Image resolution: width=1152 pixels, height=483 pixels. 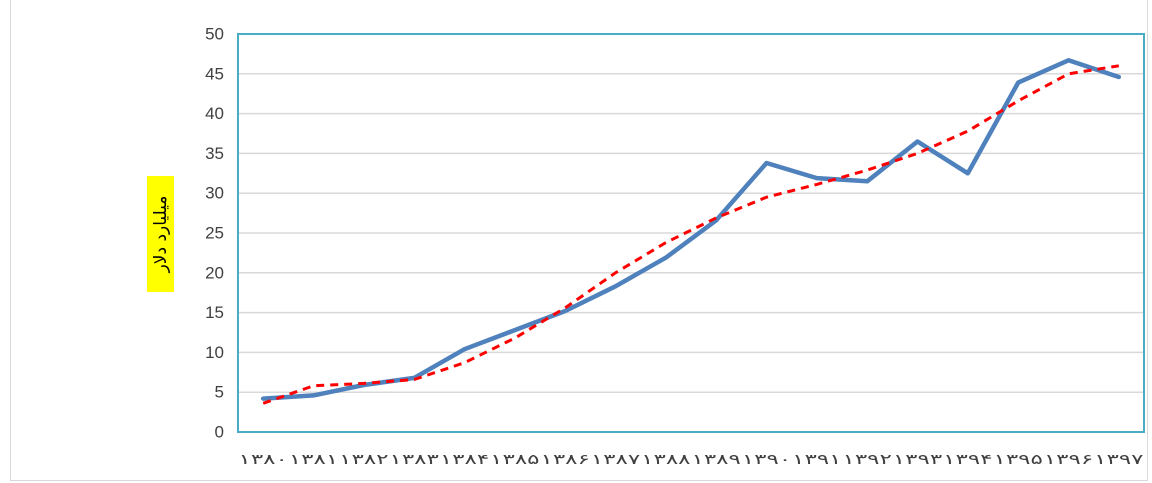 What do you see at coordinates (464, 460) in the screenshot?
I see `x-tick-label: ۱۳۸۴` at bounding box center [464, 460].